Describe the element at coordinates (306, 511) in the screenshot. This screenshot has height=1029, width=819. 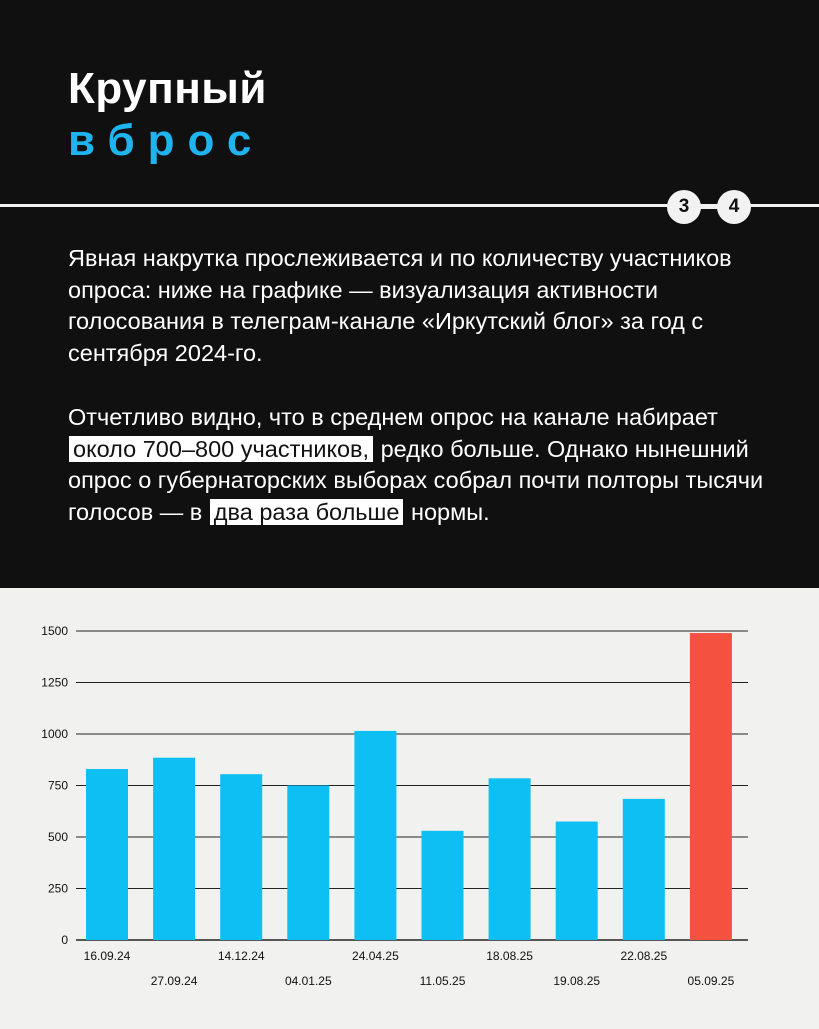
I see `highlight-double: два раза больше` at that location.